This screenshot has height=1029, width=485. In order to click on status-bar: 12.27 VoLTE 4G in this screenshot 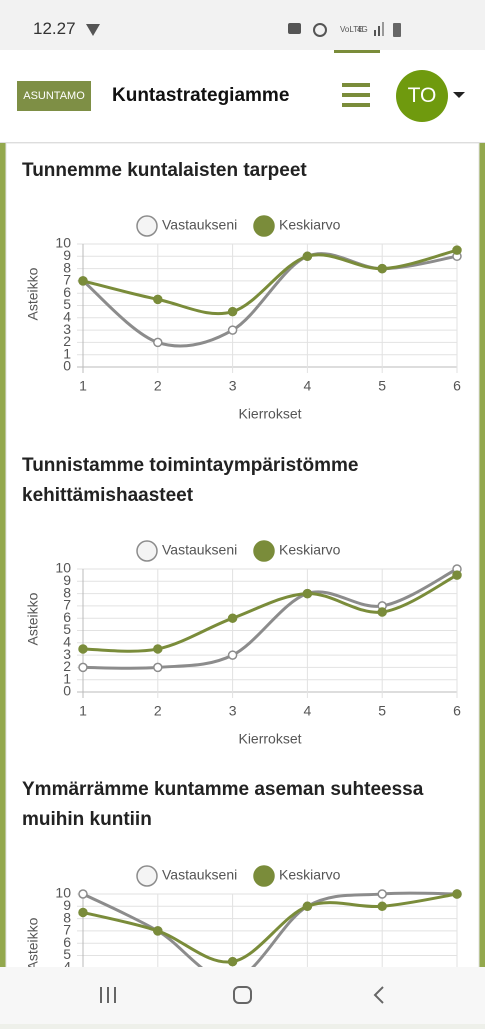, I will do `click(242, 25)`.